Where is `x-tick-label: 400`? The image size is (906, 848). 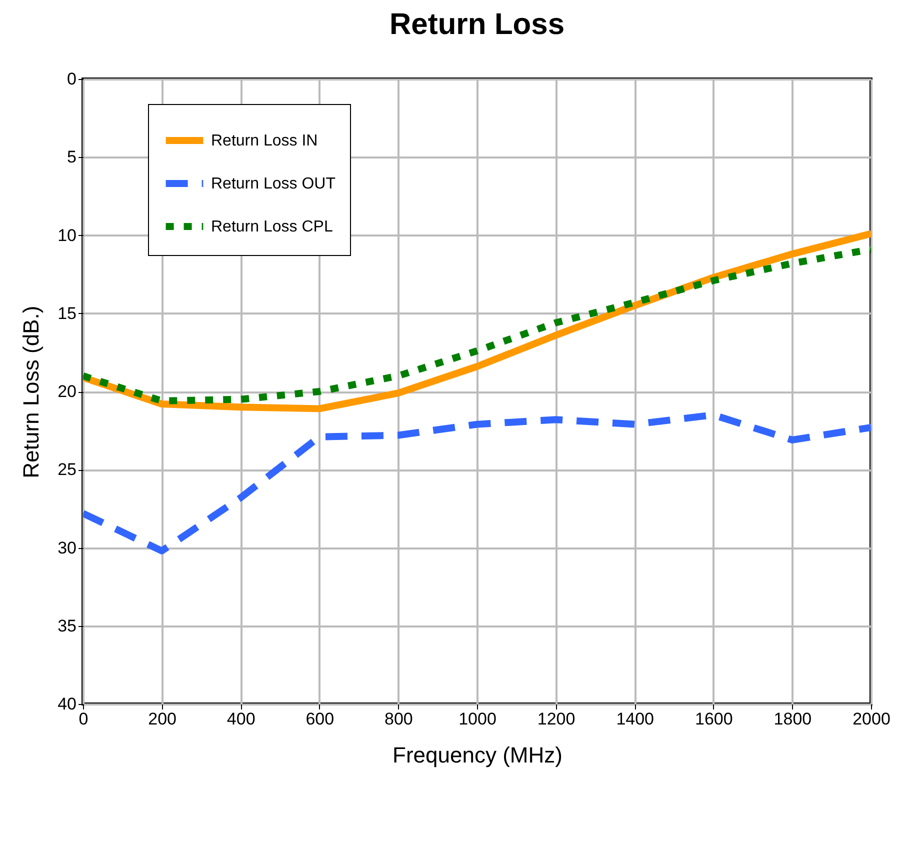
x-tick-label: 400 is located at coordinates (241, 719).